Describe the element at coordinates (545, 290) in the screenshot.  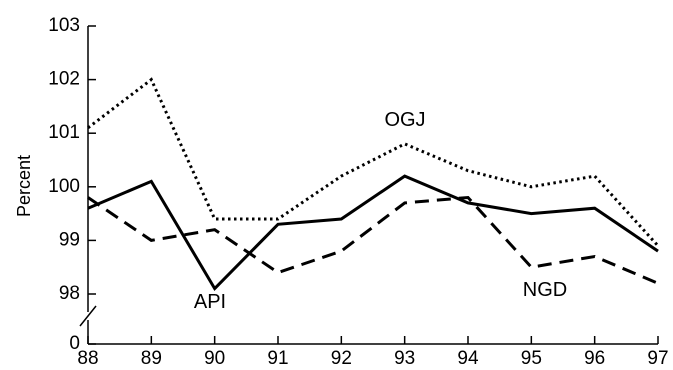
I see `series-label-ngd: NGD` at that location.